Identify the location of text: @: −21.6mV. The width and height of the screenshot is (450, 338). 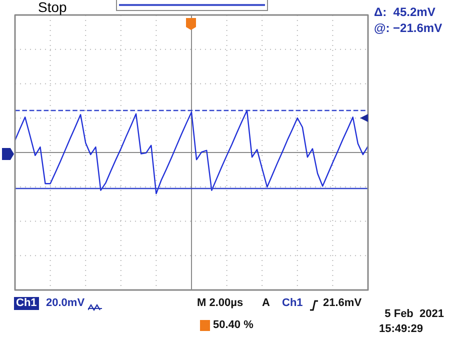
(408, 28).